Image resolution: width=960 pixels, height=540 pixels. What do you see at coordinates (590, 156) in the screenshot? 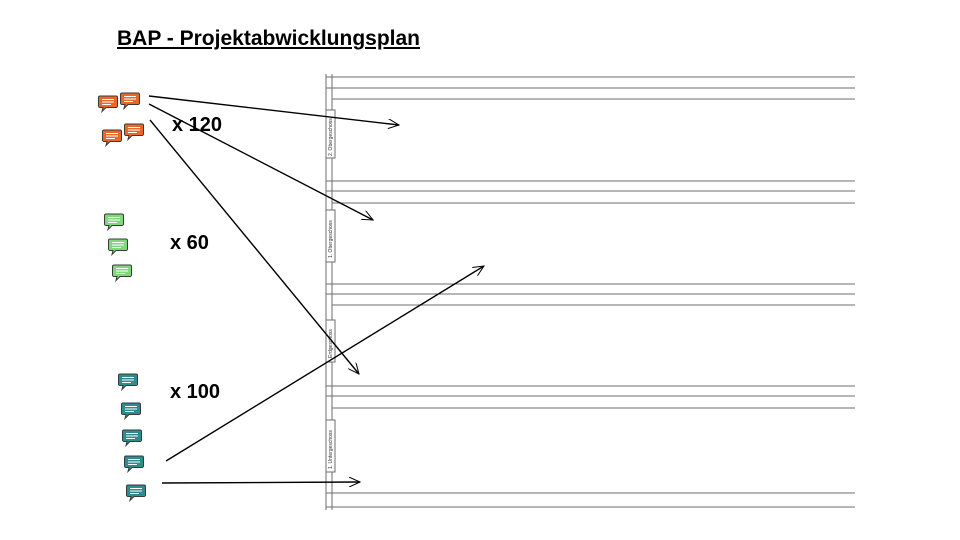
I see `floor-2og: 2. Obergeschoss` at bounding box center [590, 156].